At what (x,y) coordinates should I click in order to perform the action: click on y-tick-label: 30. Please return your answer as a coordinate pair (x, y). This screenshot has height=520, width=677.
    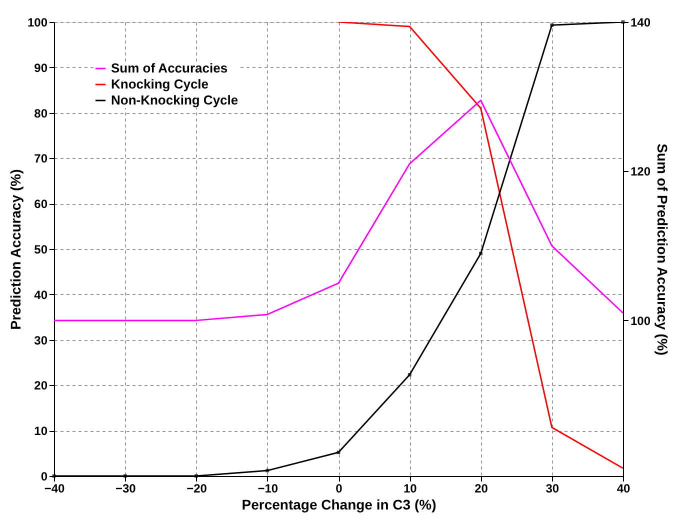
    Looking at the image, I should click on (41, 340).